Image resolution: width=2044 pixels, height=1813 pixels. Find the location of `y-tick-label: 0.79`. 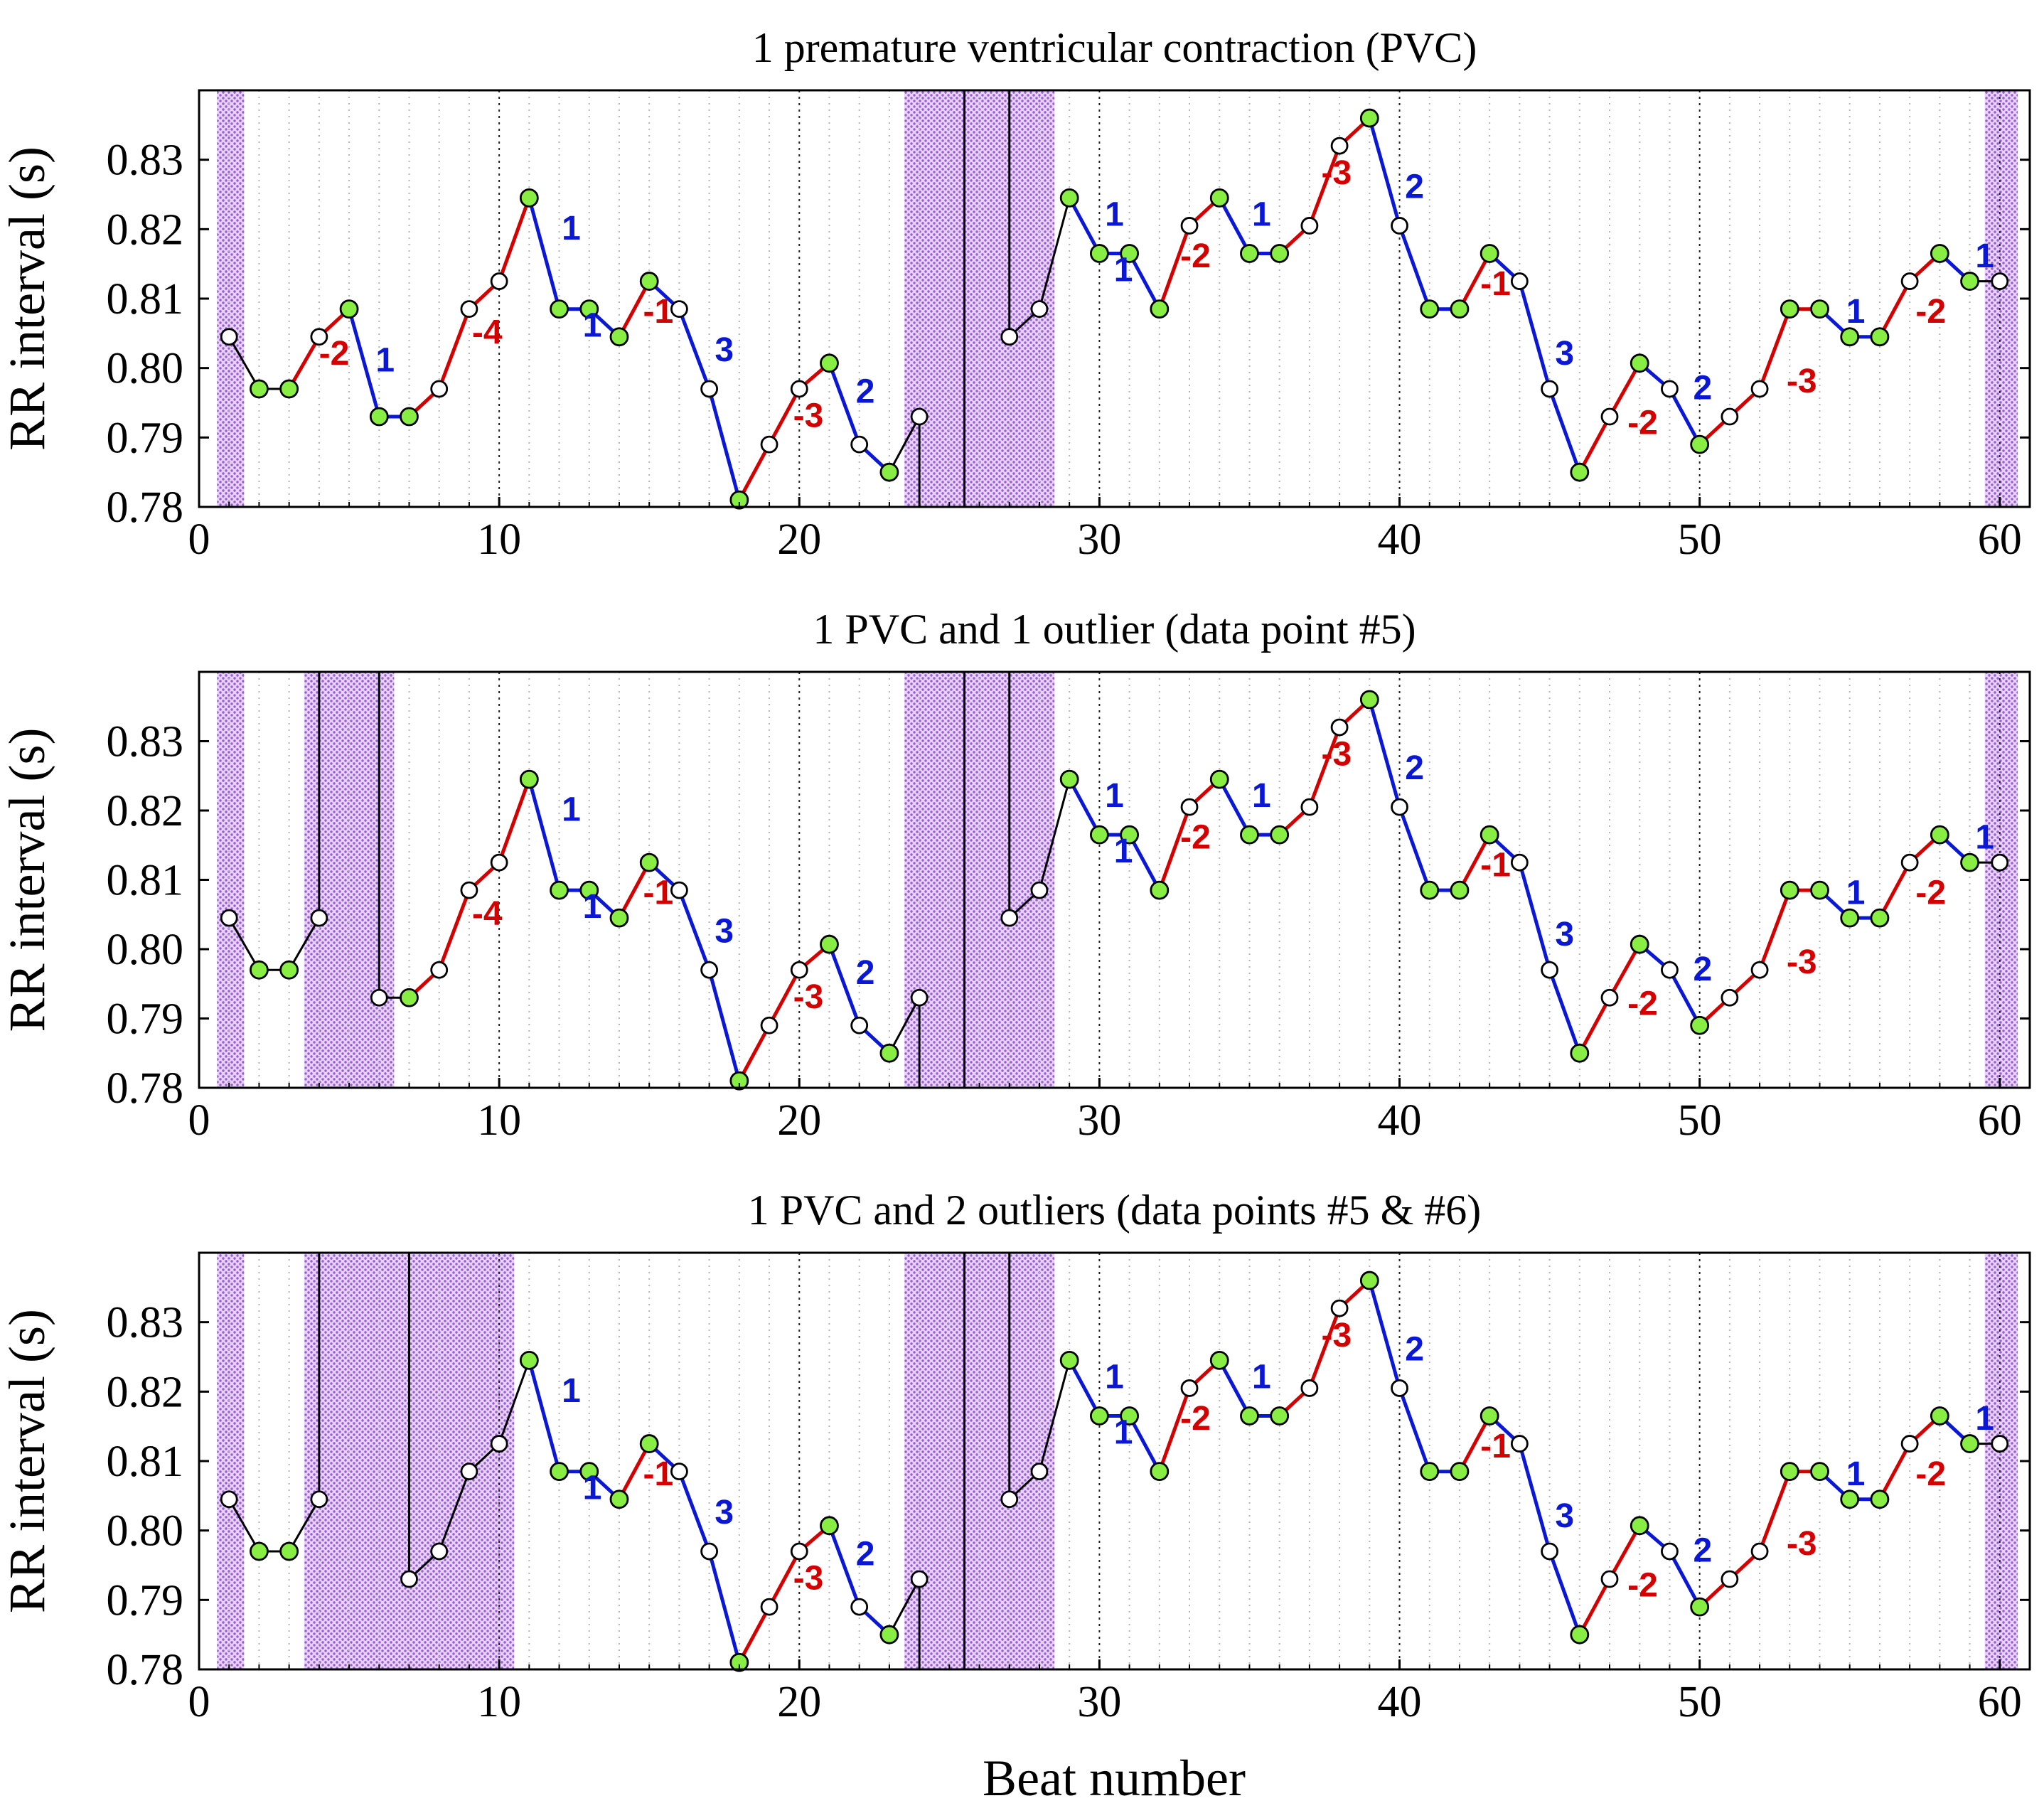

y-tick-label: 0.79 is located at coordinates (146, 1600).